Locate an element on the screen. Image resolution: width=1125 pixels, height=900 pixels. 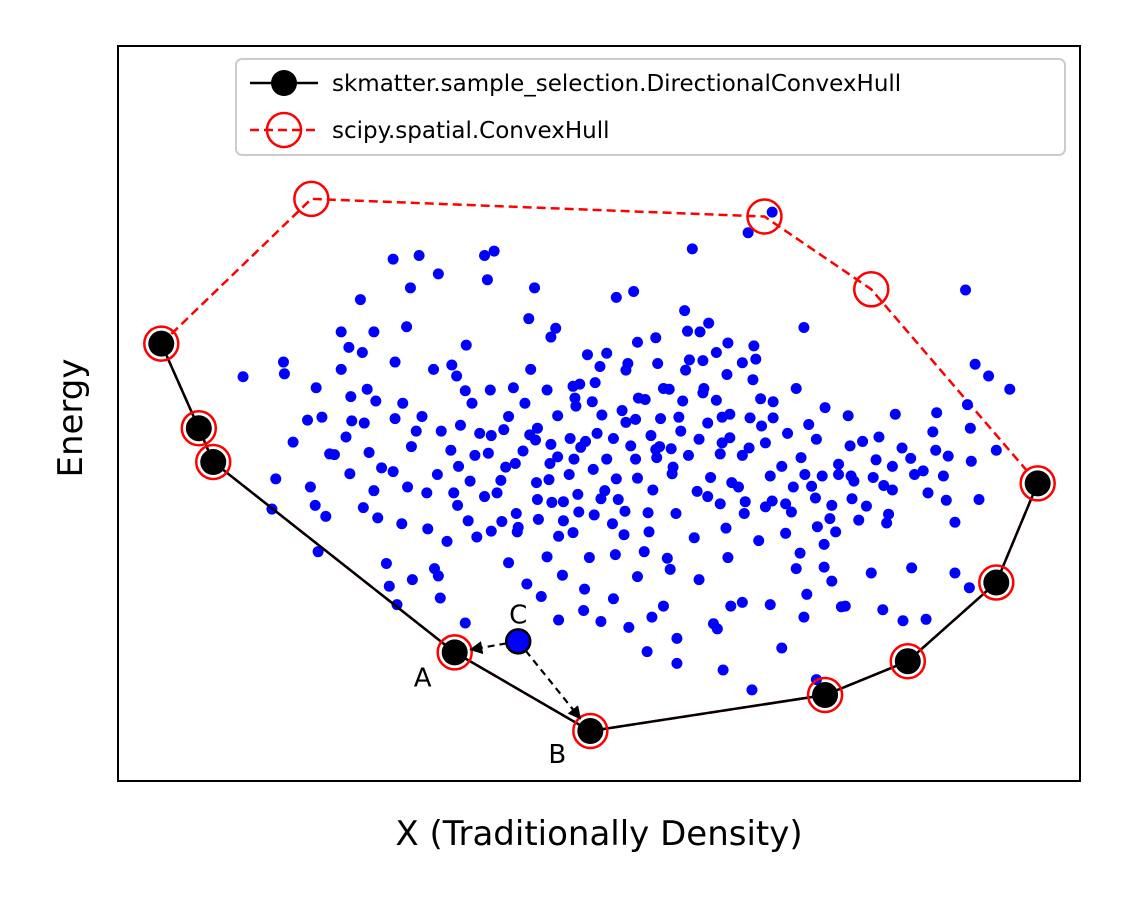
scipy-hull-vertex is located at coordinates (213, 462).